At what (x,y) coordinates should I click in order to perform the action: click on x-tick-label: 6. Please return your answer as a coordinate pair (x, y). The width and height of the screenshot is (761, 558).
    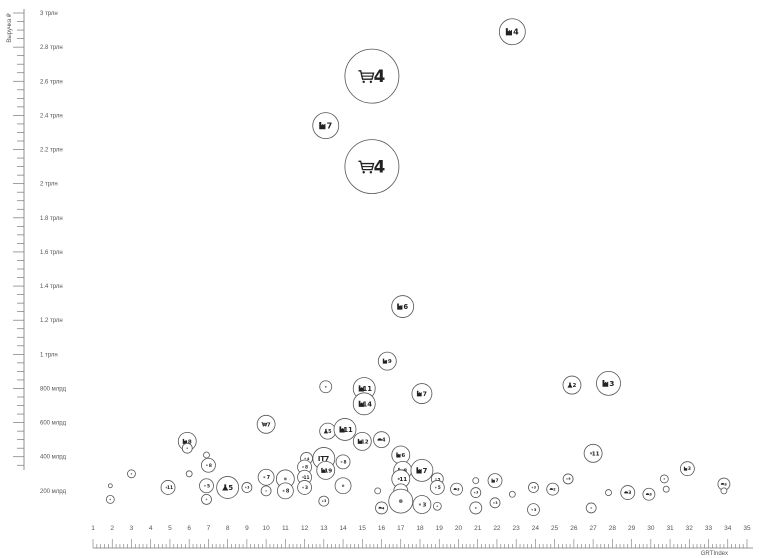
    Looking at the image, I should click on (189, 528).